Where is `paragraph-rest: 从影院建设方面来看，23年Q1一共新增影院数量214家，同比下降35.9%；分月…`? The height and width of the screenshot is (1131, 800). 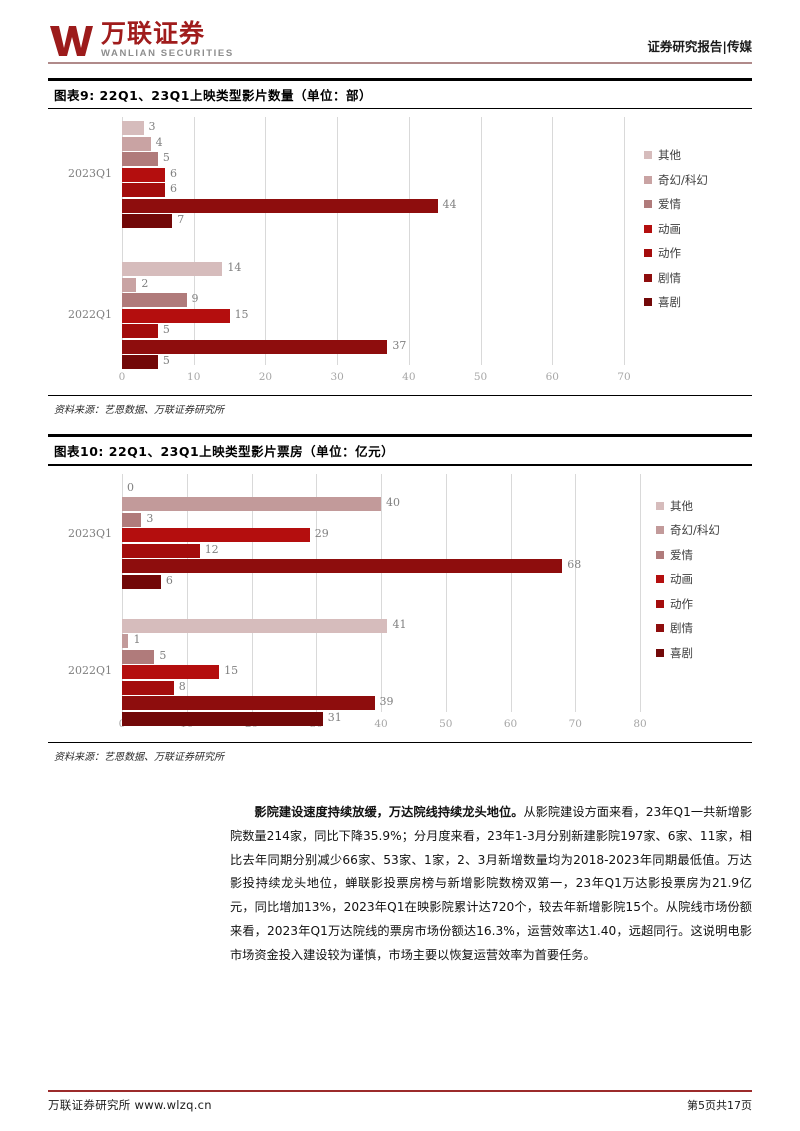 paragraph-rest: 从影院建设方面来看，23年Q1一共新增影院数量214家，同比下降35.9%；分月… is located at coordinates (491, 883).